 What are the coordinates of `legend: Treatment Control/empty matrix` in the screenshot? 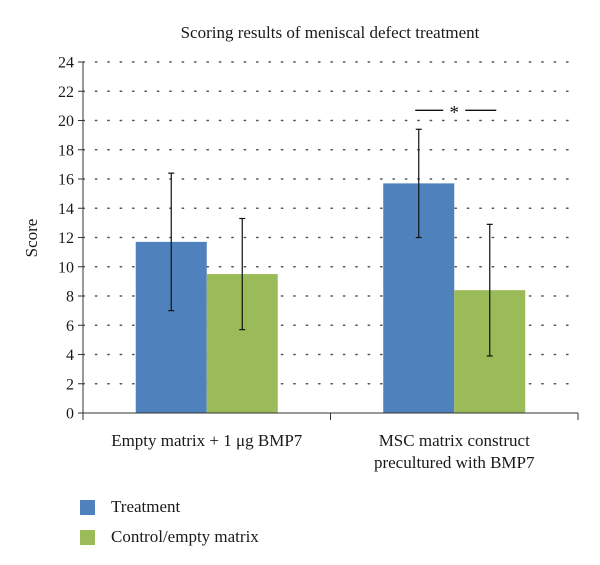 It's located at (169, 522).